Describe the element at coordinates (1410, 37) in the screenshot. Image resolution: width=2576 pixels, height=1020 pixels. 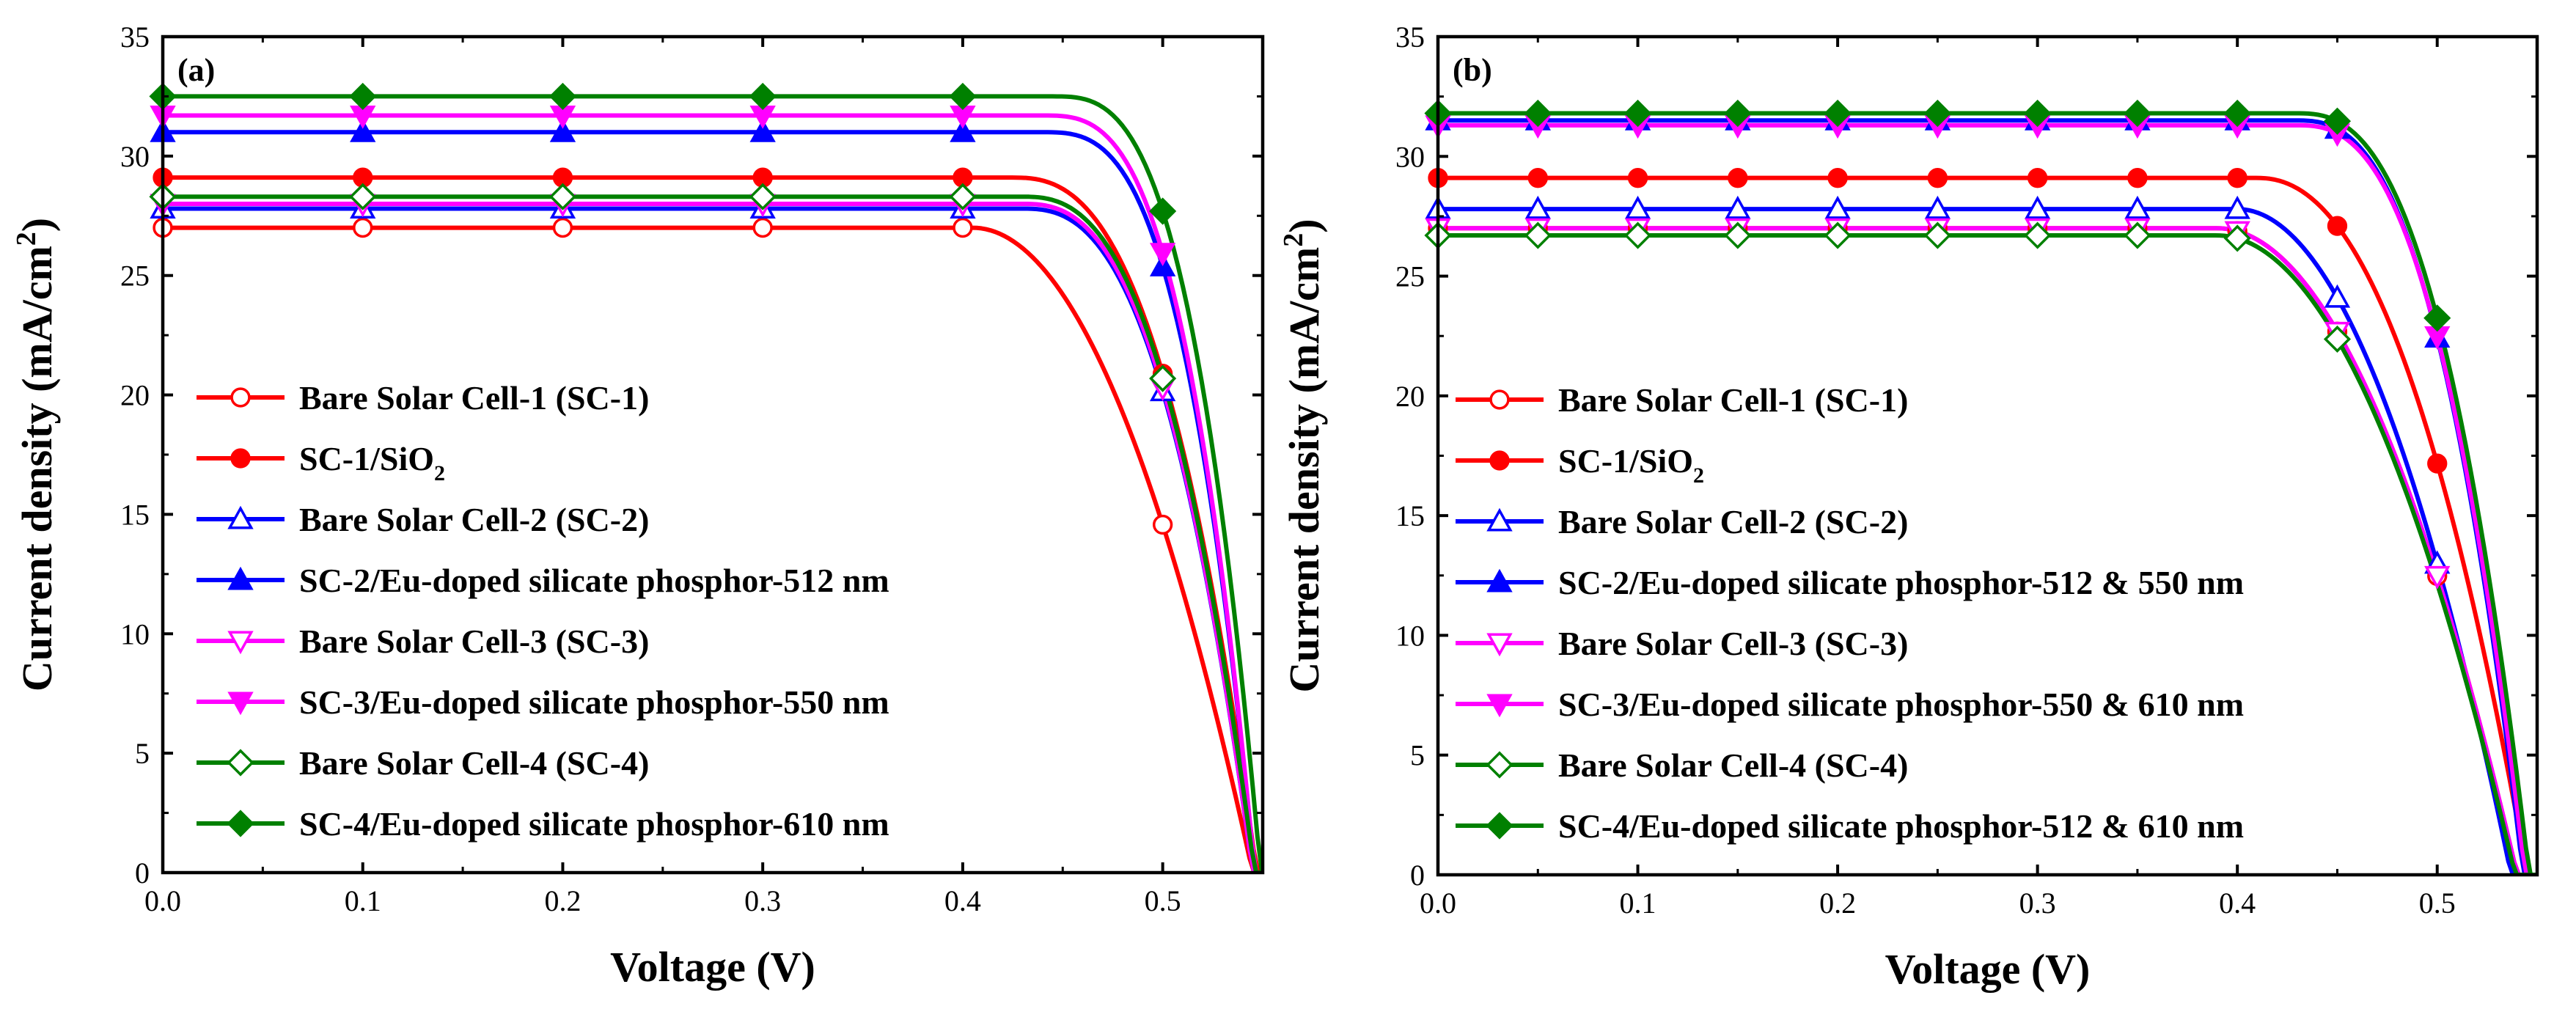
I see `panel-b-ytick-label-7: 35` at that location.